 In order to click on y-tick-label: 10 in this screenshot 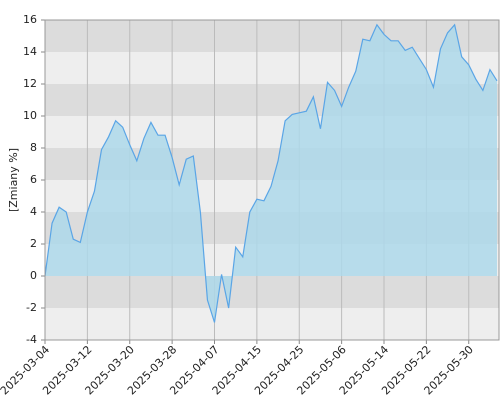, I will do `click(30, 115)`.